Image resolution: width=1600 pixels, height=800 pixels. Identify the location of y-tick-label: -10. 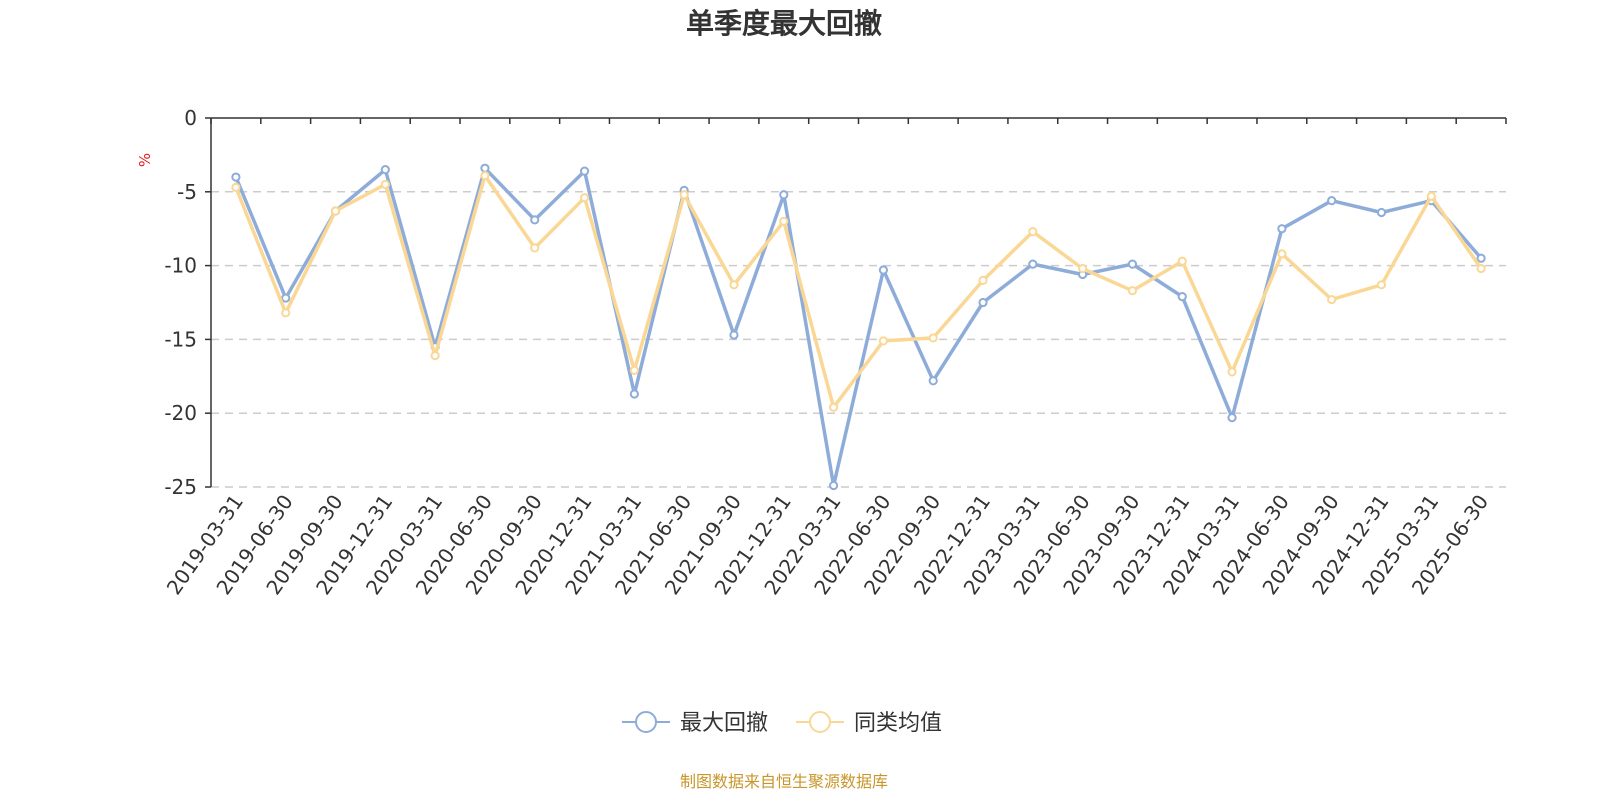
(180, 266).